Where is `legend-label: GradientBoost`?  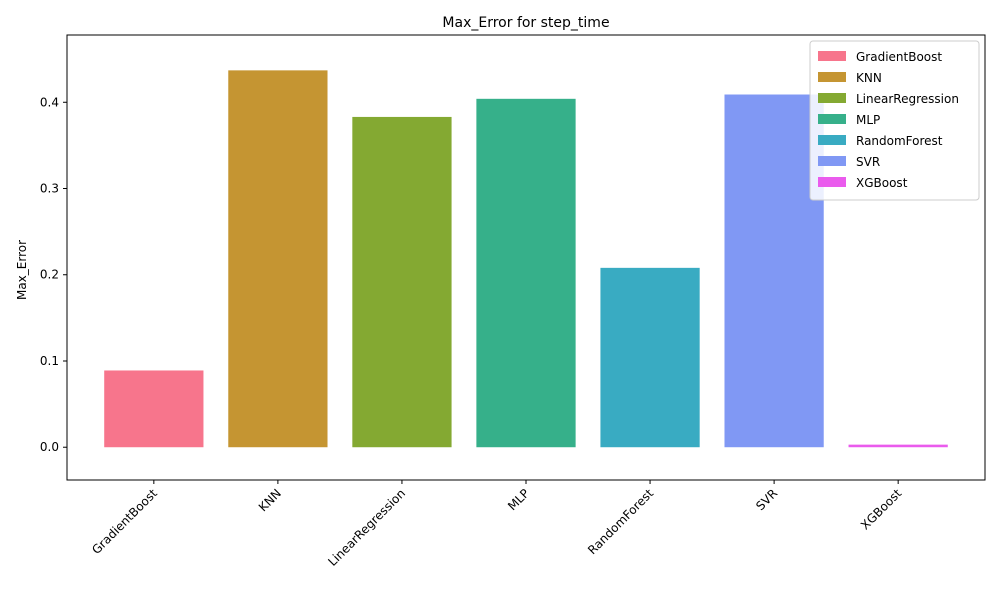 legend-label: GradientBoost is located at coordinates (899, 57).